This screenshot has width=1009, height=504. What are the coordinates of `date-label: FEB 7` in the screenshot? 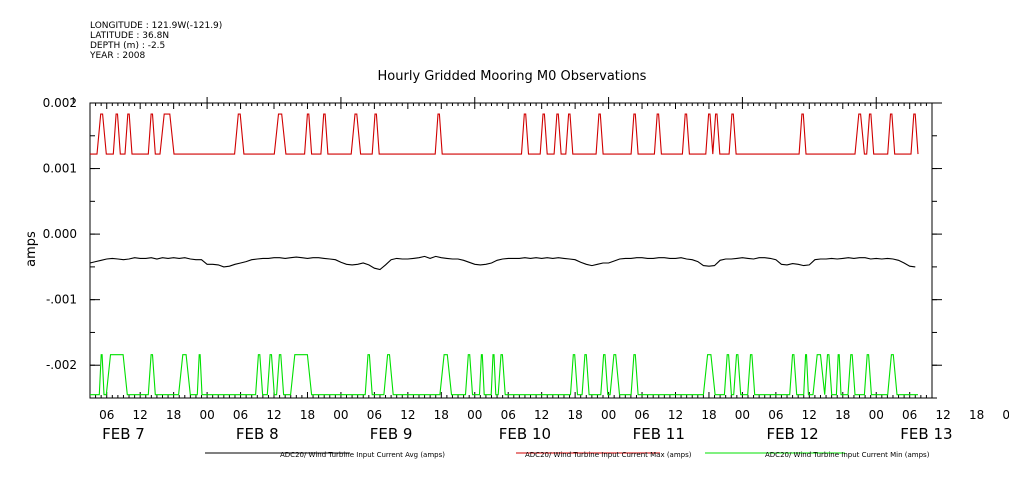 It's located at (123, 434).